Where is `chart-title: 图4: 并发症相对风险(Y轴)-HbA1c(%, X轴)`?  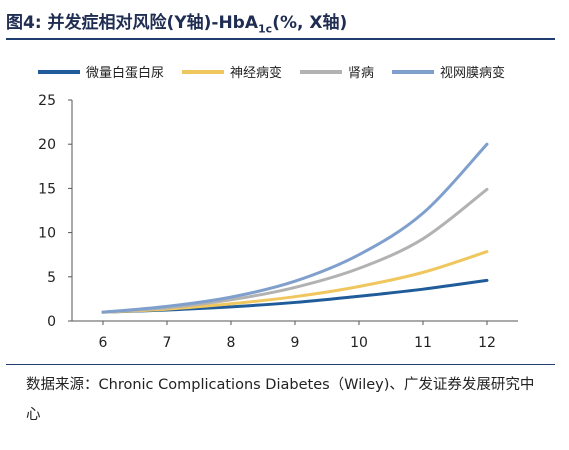
chart-title: 图4: 并发症相对风险(Y轴)-HbA1c(%, X轴) is located at coordinates (176, 21).